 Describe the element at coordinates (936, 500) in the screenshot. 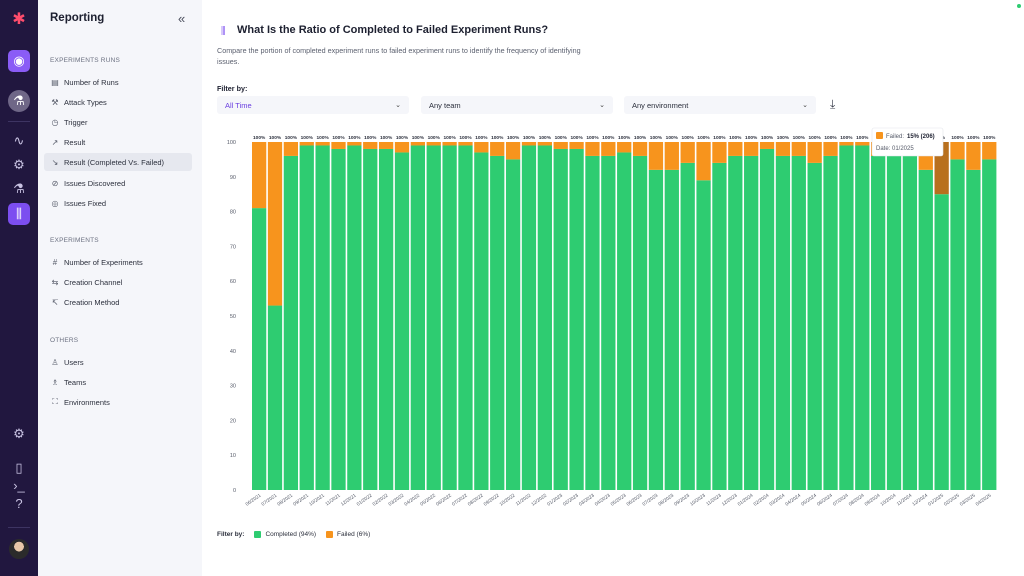

I see `x-tick-label: 01/2025` at that location.